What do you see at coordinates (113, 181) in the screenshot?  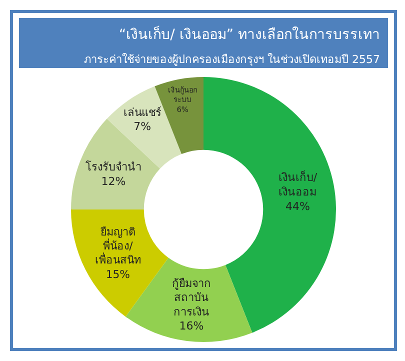 I see `data-label: 12%` at bounding box center [113, 181].